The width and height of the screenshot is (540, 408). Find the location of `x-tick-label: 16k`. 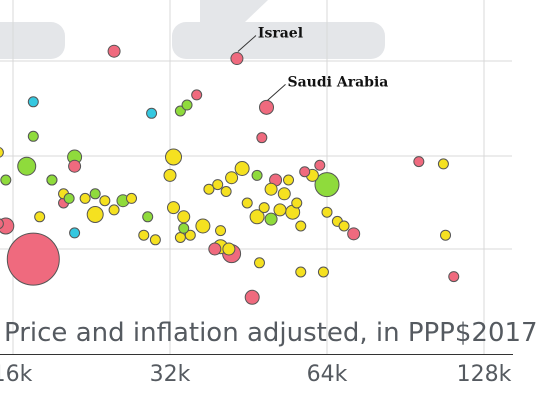

x-tick-label: 16k is located at coordinates (16, 374).